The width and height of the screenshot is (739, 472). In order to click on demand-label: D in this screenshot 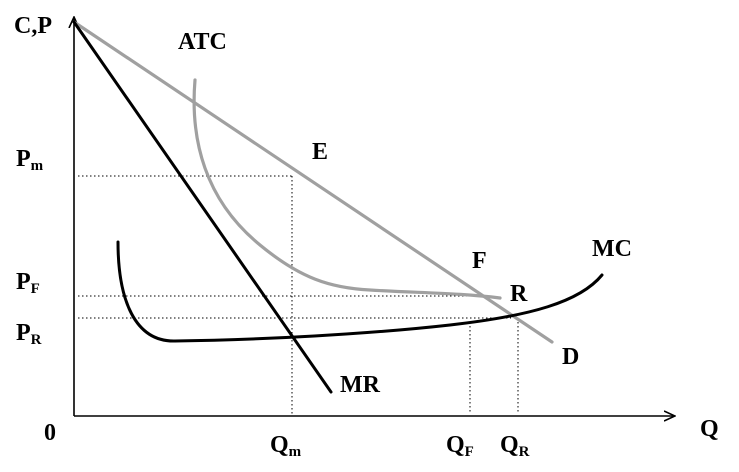, I will do `click(570, 357)`.